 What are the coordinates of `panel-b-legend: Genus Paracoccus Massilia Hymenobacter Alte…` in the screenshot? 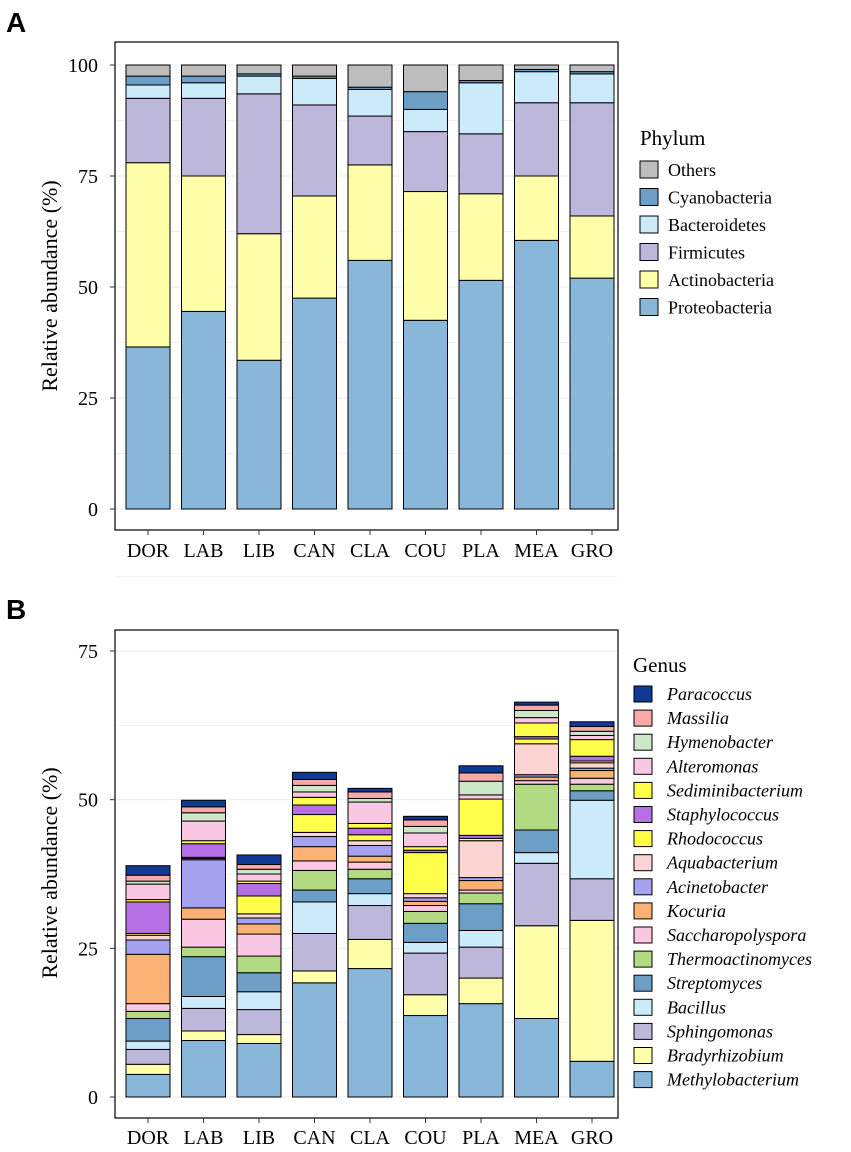 It's located at (722, 871).